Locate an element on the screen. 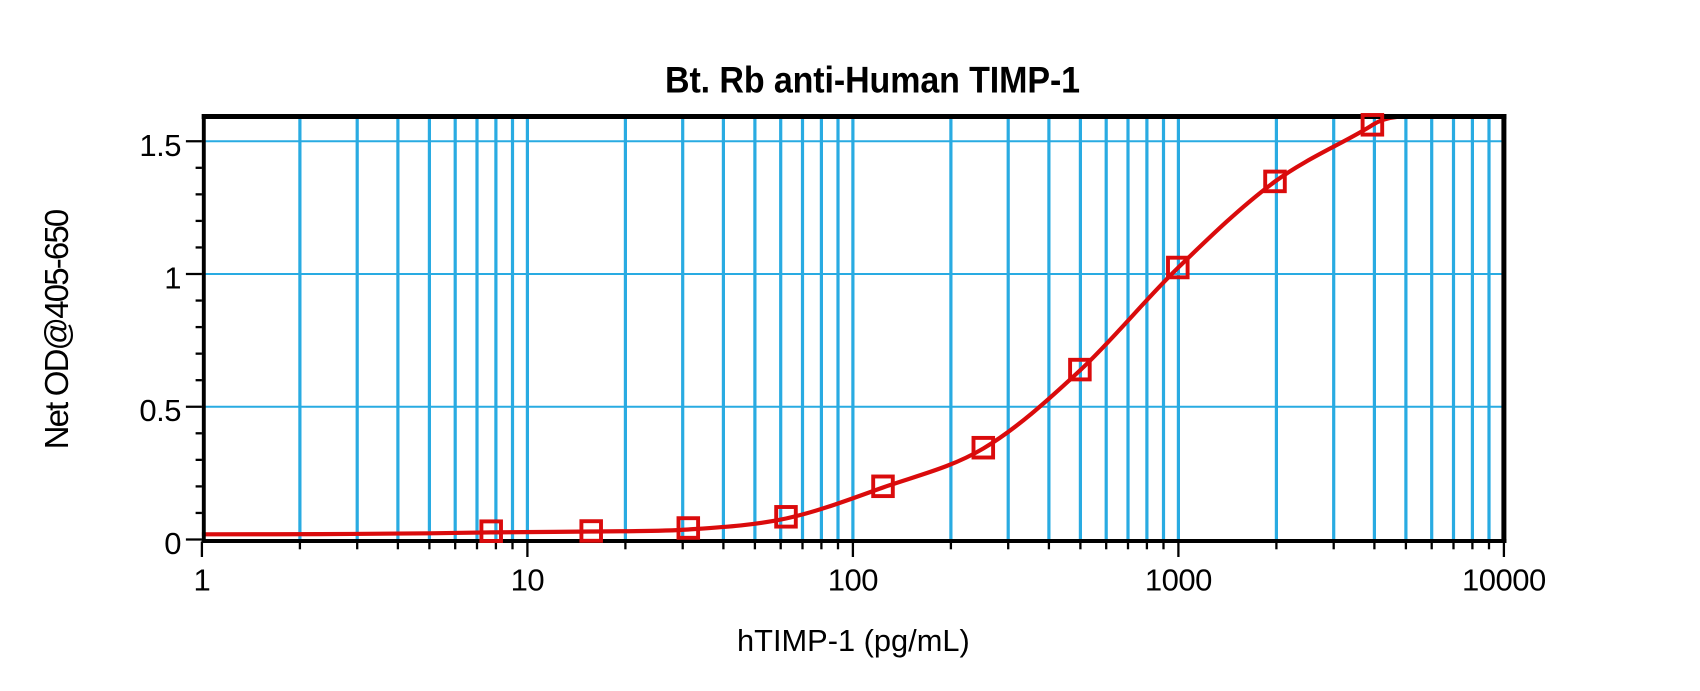 The height and width of the screenshot is (691, 1700). svg-text: 0.5 is located at coordinates (160, 410).